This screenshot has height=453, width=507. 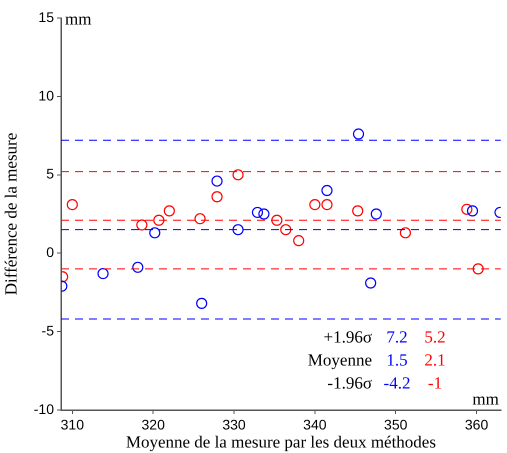 What do you see at coordinates (435, 336) in the screenshot?
I see `ref-line-label: 5.2` at bounding box center [435, 336].